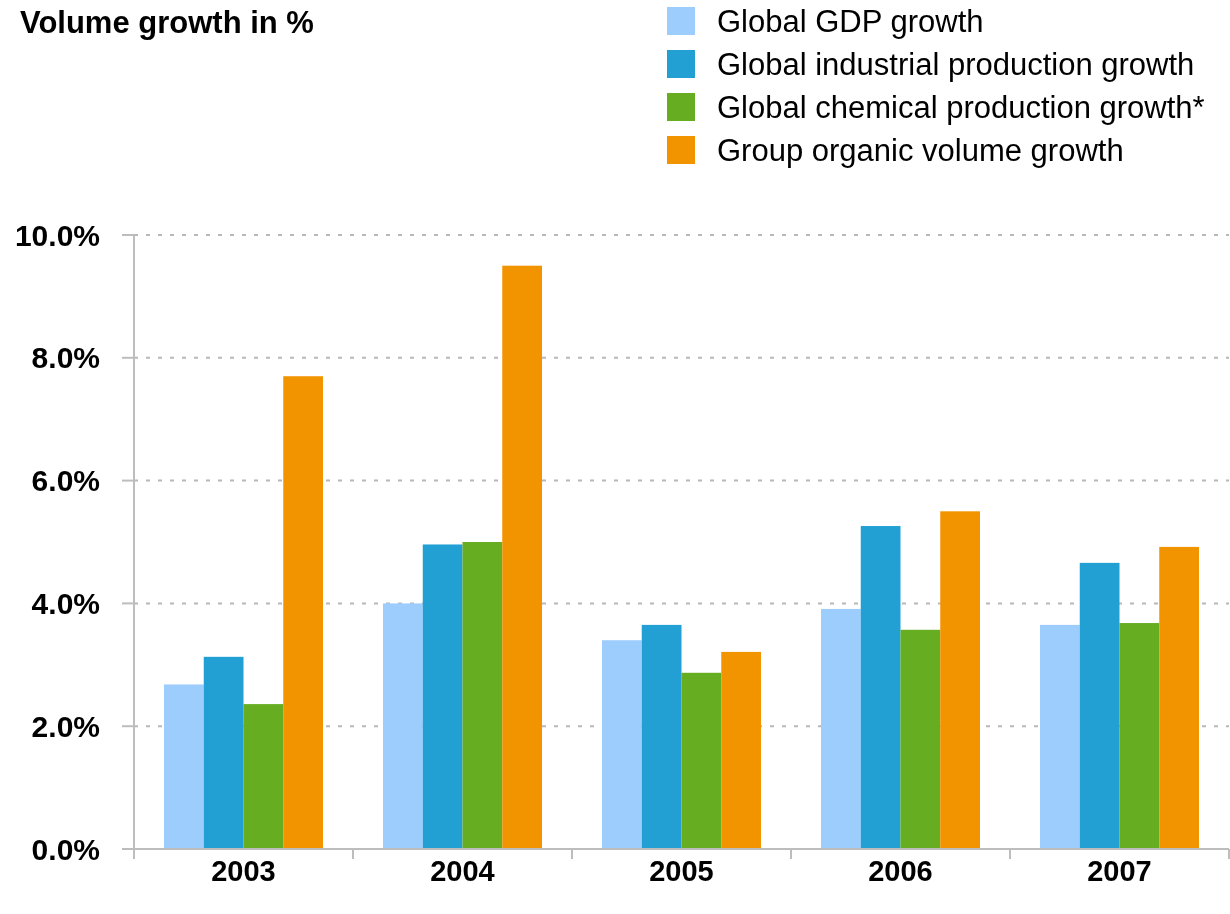  What do you see at coordinates (65, 481) in the screenshot?
I see `y-tick-label: 6.0%` at bounding box center [65, 481].